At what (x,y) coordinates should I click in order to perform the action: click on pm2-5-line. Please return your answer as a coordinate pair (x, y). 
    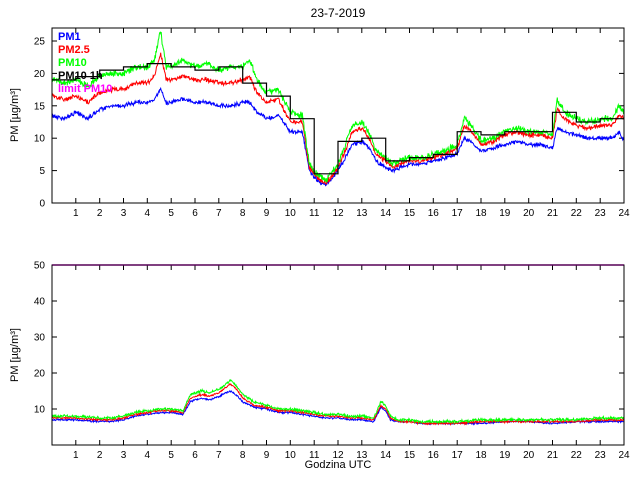
    Looking at the image, I should click on (338, 404).